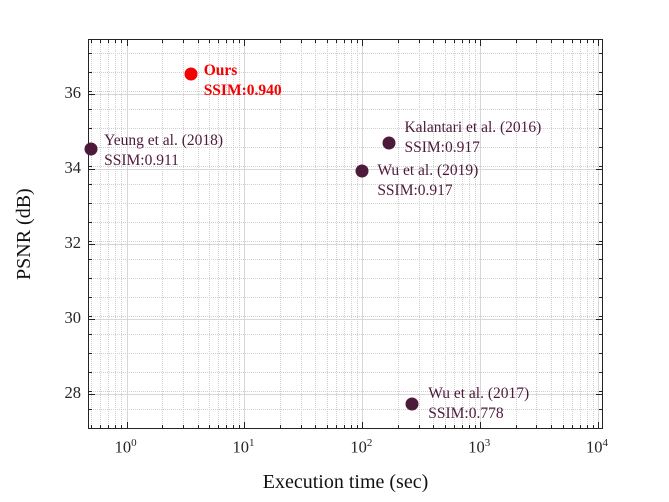 Image resolution: width=669 pixels, height=502 pixels. I want to click on annotation-method-name: Wu et al. (2017), so click(479, 393).